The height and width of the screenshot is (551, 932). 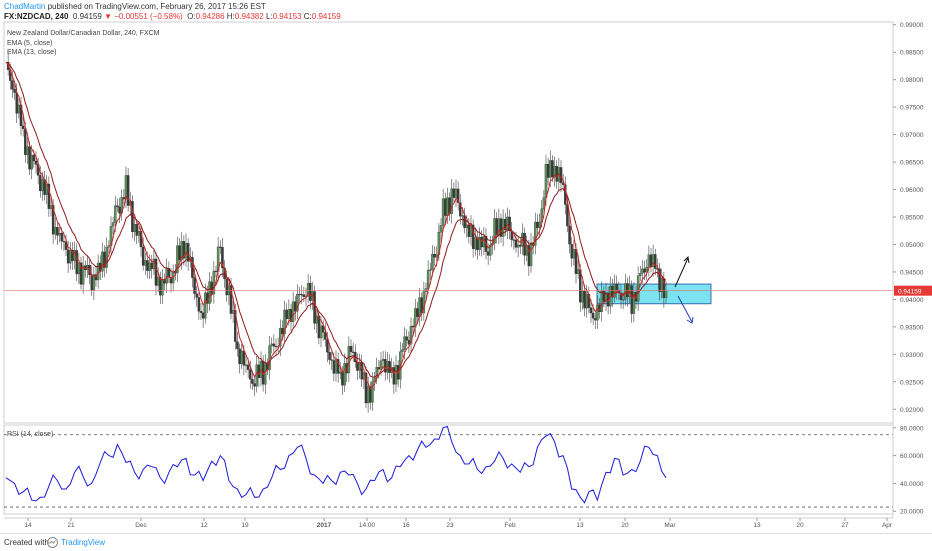 What do you see at coordinates (204, 525) in the screenshot?
I see `x-tick-label: 12` at bounding box center [204, 525].